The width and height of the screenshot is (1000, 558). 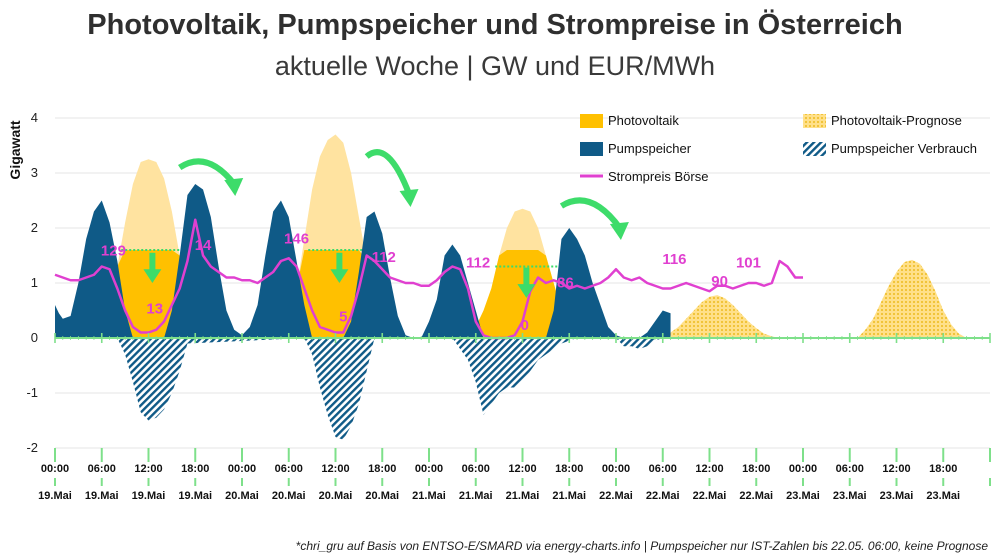 I want to click on y-tick-label: -1, so click(x=32, y=392).